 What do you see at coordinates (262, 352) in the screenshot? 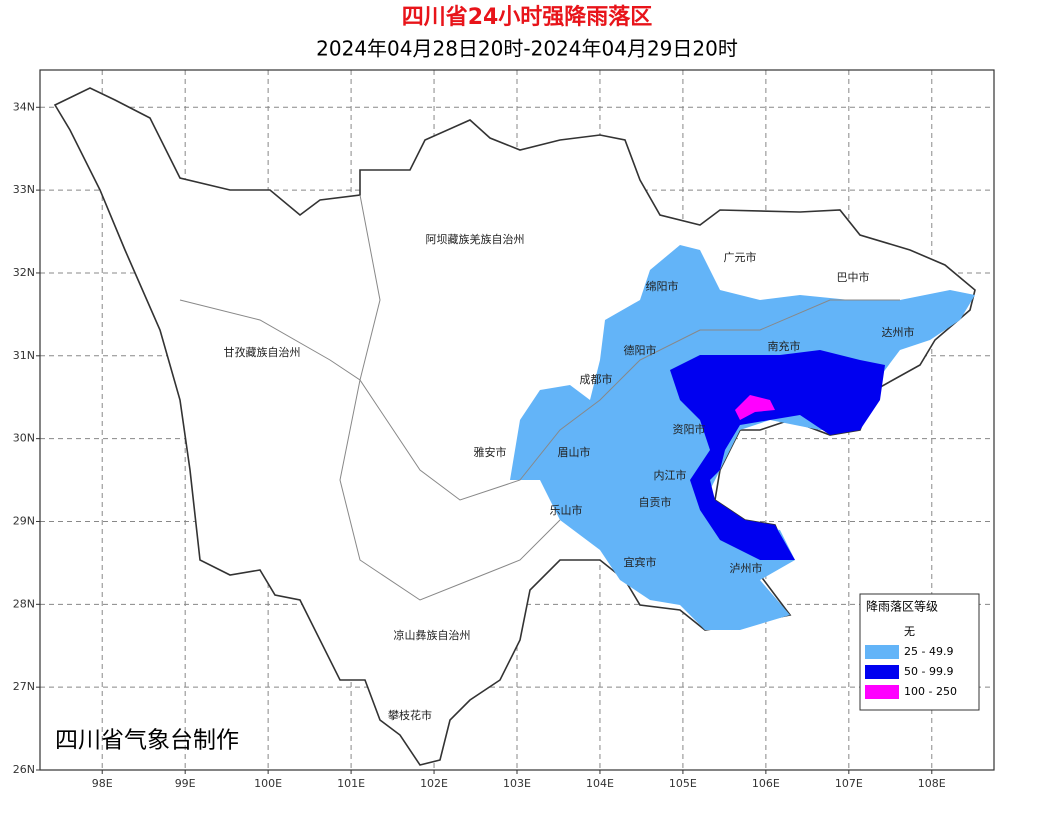
I see `place-label: 甘孜藏族自治州` at bounding box center [262, 352].